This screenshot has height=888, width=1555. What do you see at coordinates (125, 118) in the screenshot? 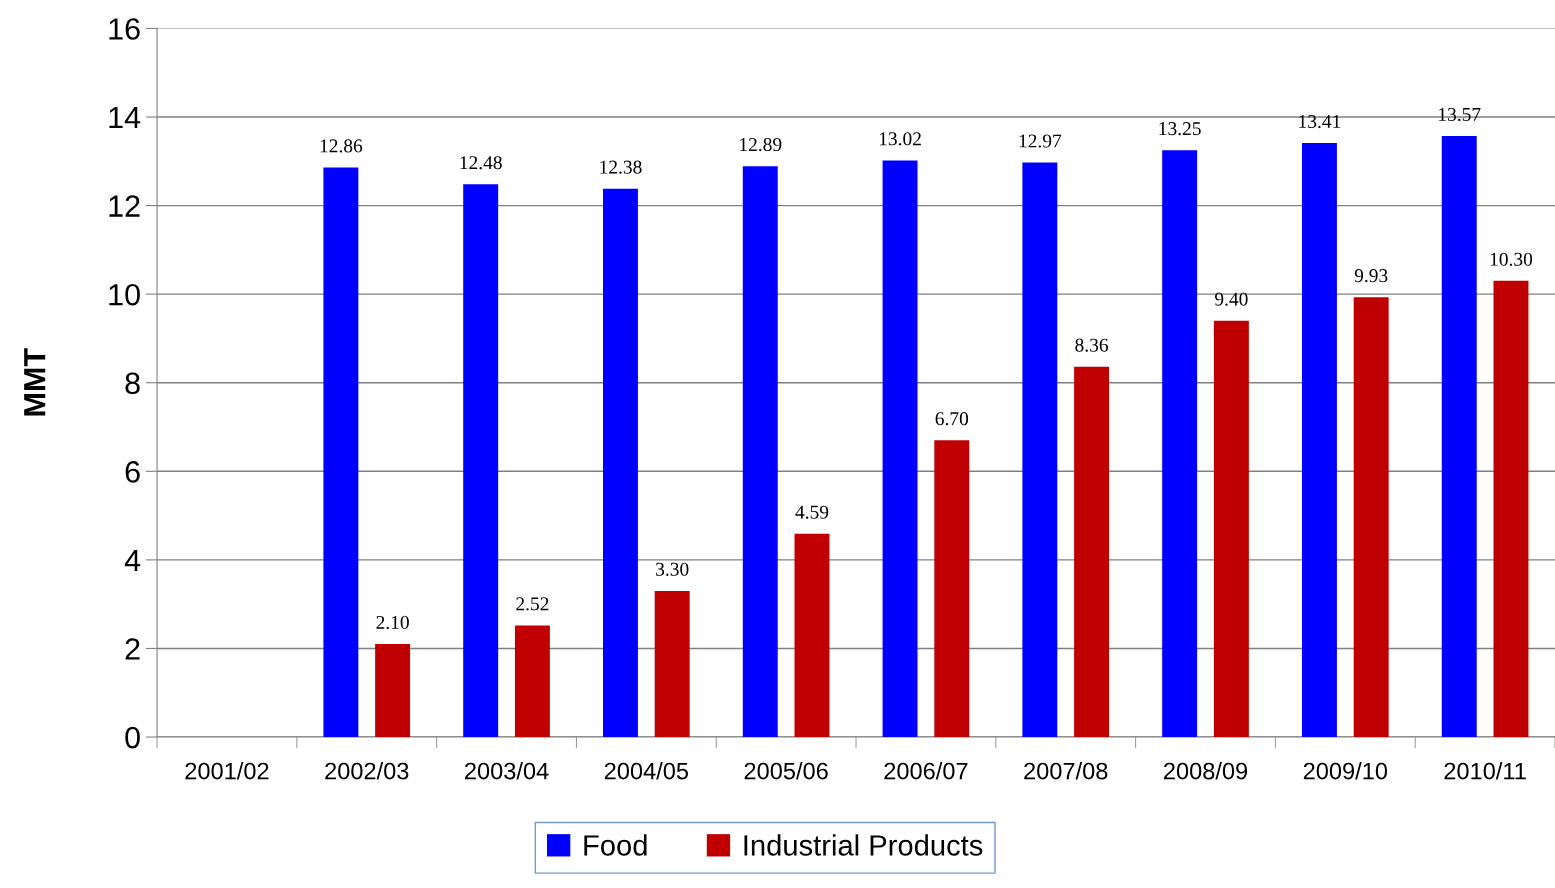
I see `y-tick-label: 14` at bounding box center [125, 118].